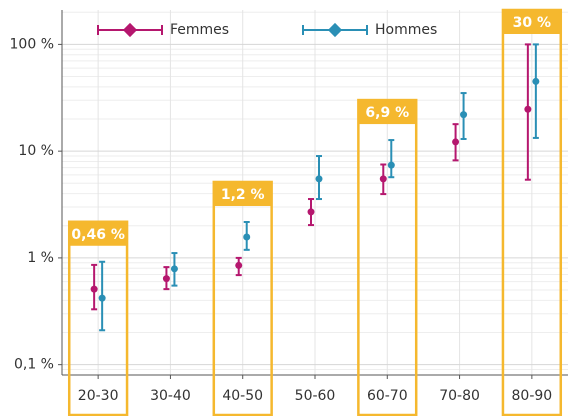 Image resolution: width=569 pixels, height=416 pixels. Describe the element at coordinates (98, 396) in the screenshot. I see `x-tick-label: 20-30` at that location.